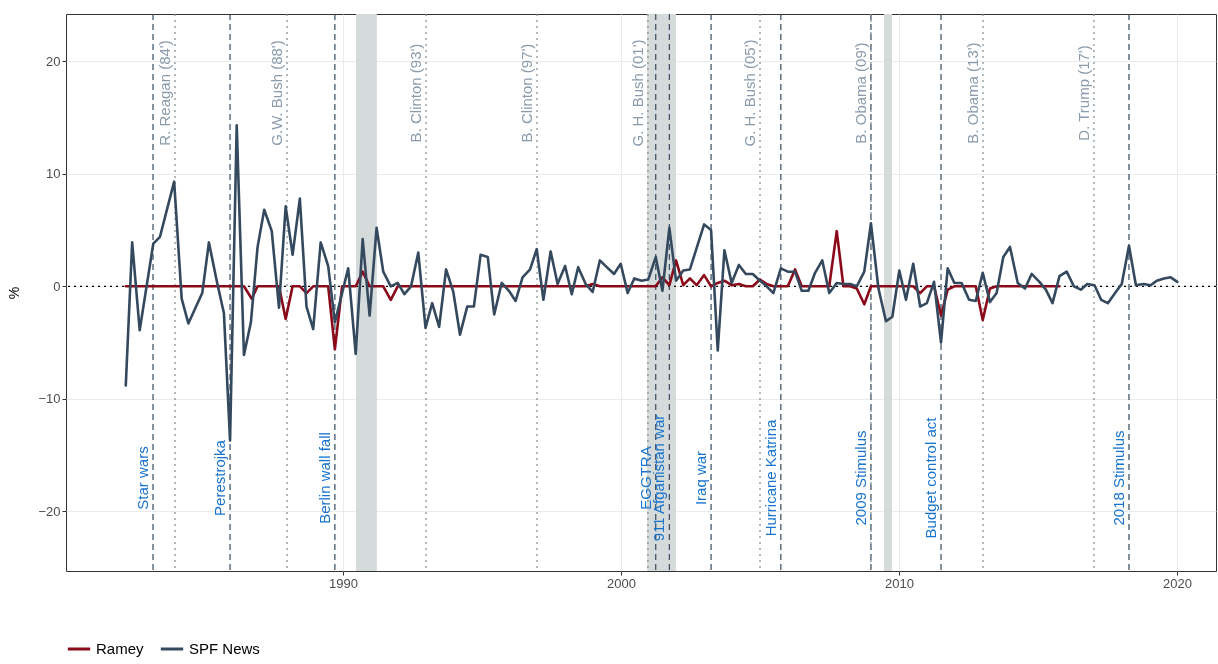  I want to click on ref-line-label: B. Clinton (93'), so click(416, 93).